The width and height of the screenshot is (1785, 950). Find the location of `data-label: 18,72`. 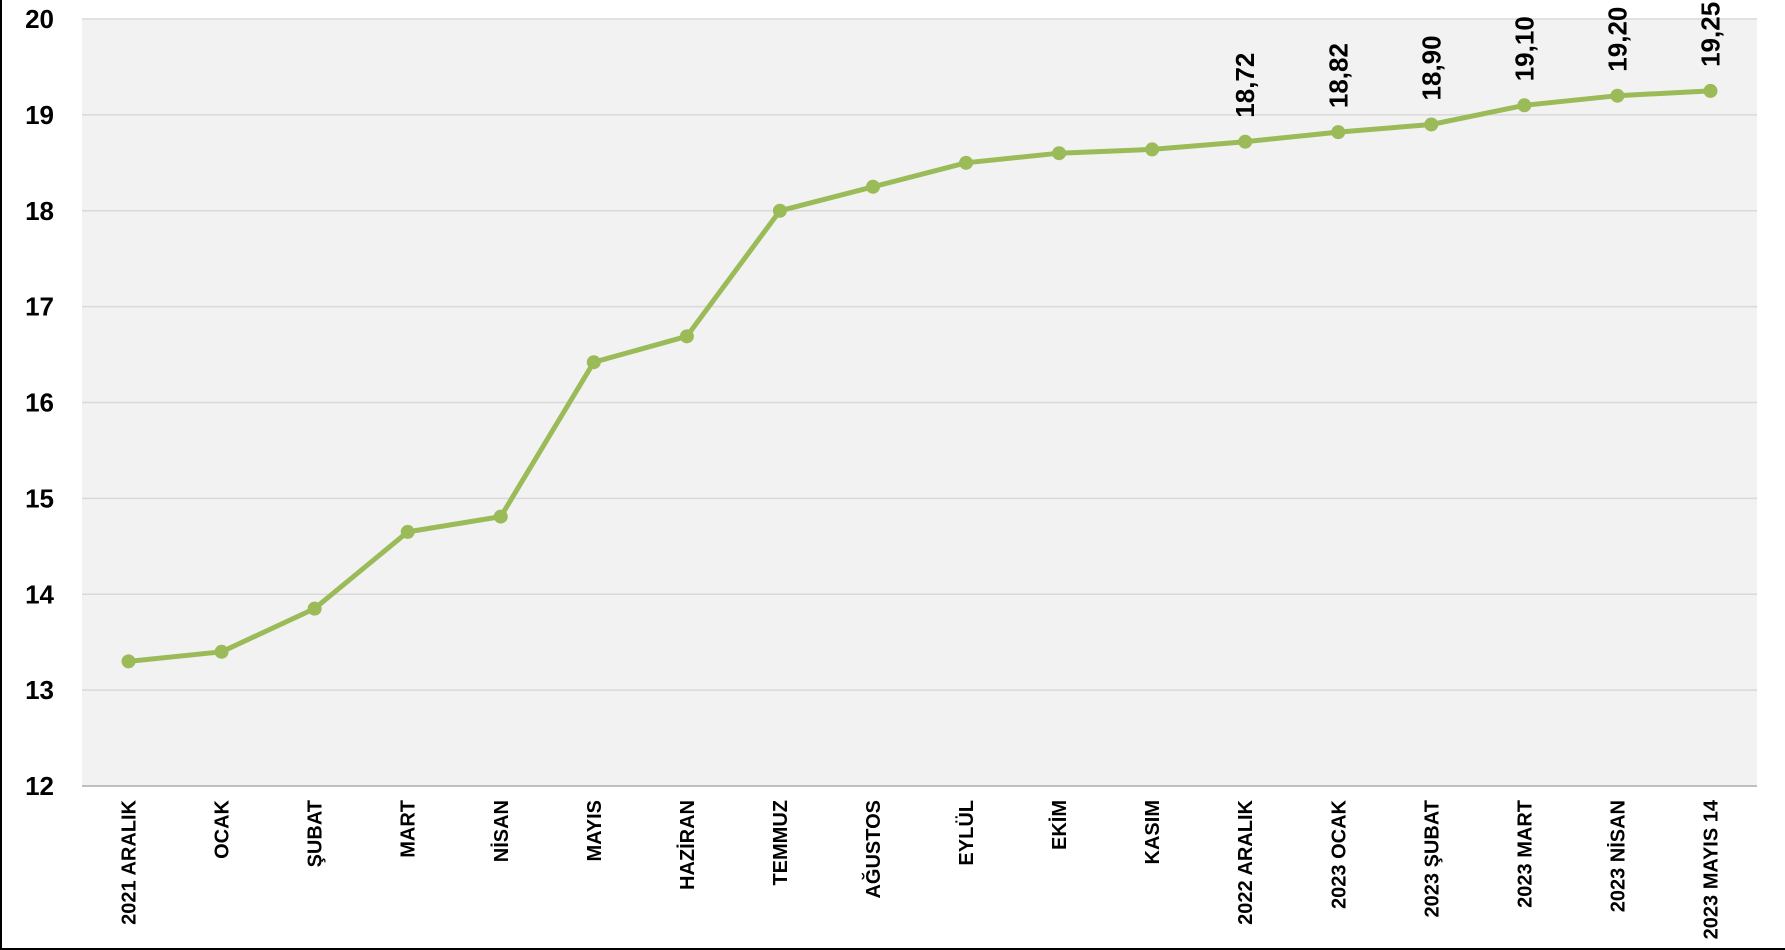

data-label: 18,72 is located at coordinates (1245, 85).